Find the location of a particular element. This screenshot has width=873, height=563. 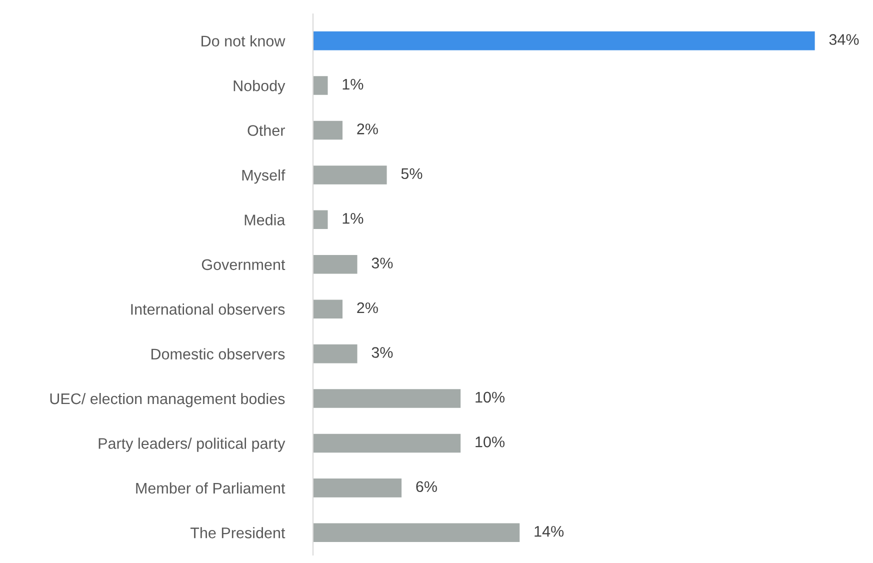

y-tick-label: Domestic observers is located at coordinates (218, 354).